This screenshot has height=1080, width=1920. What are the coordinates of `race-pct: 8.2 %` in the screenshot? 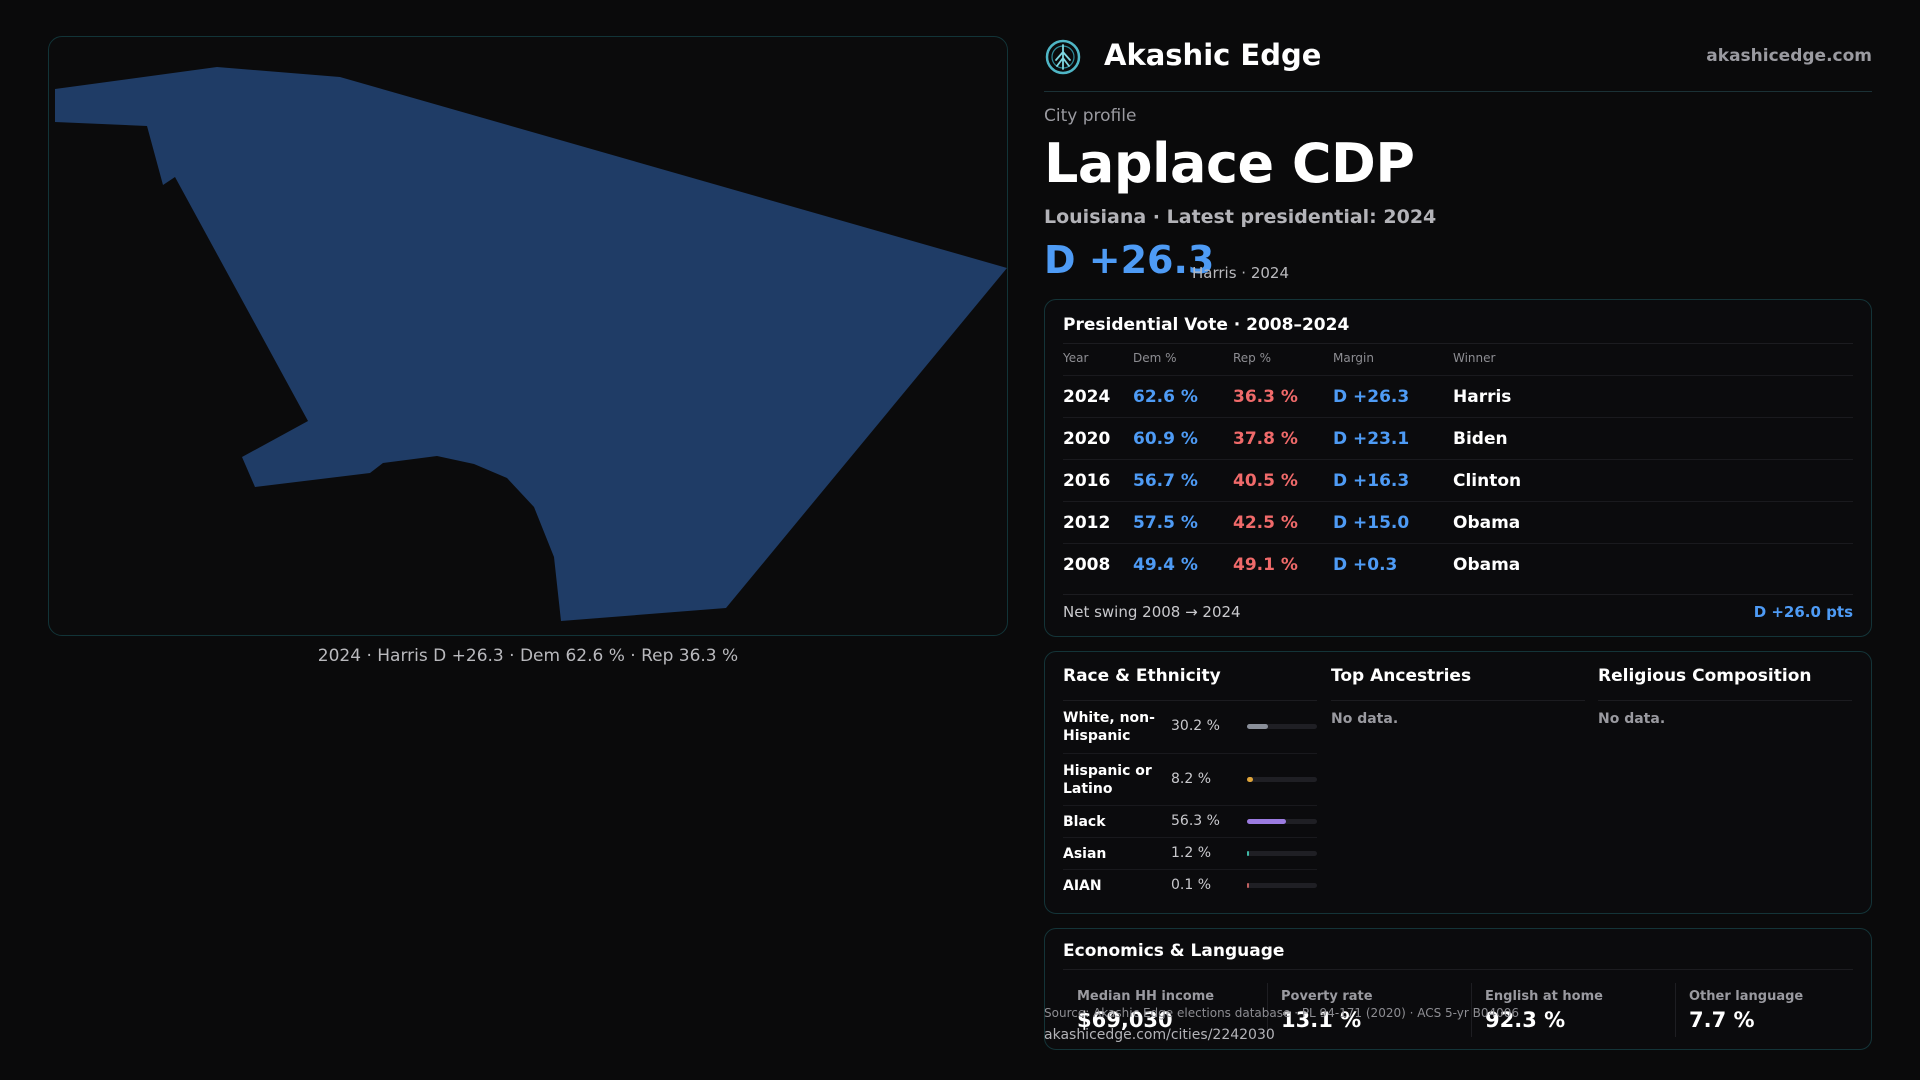 It's located at (1191, 779).